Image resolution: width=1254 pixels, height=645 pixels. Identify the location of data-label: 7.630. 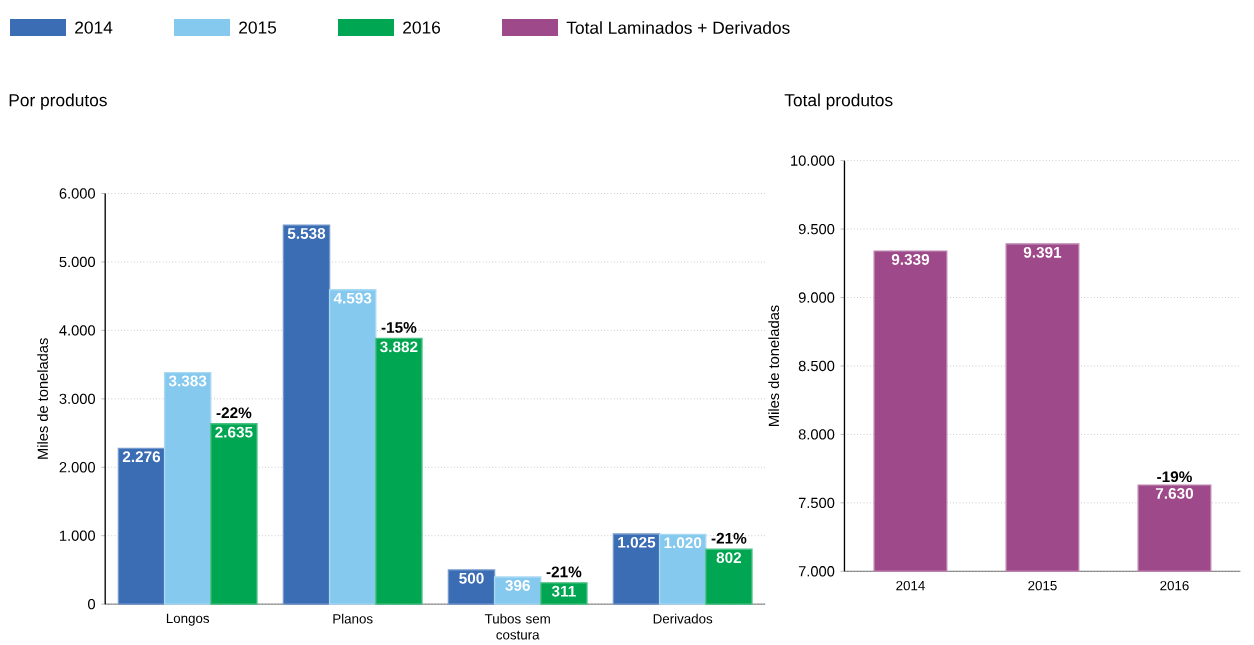
(1174, 493).